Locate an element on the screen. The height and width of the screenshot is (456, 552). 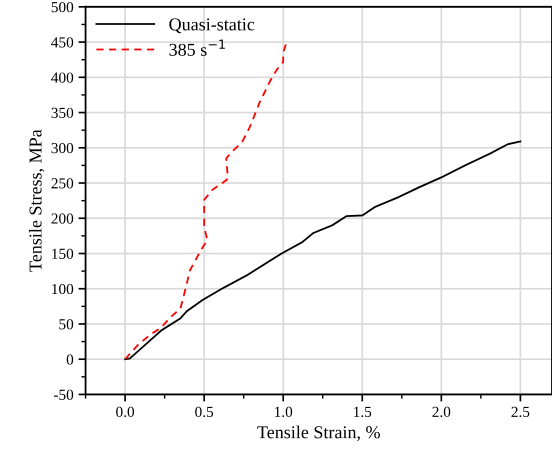
x-axis-title: Tensile Strain, % is located at coordinates (318, 433).